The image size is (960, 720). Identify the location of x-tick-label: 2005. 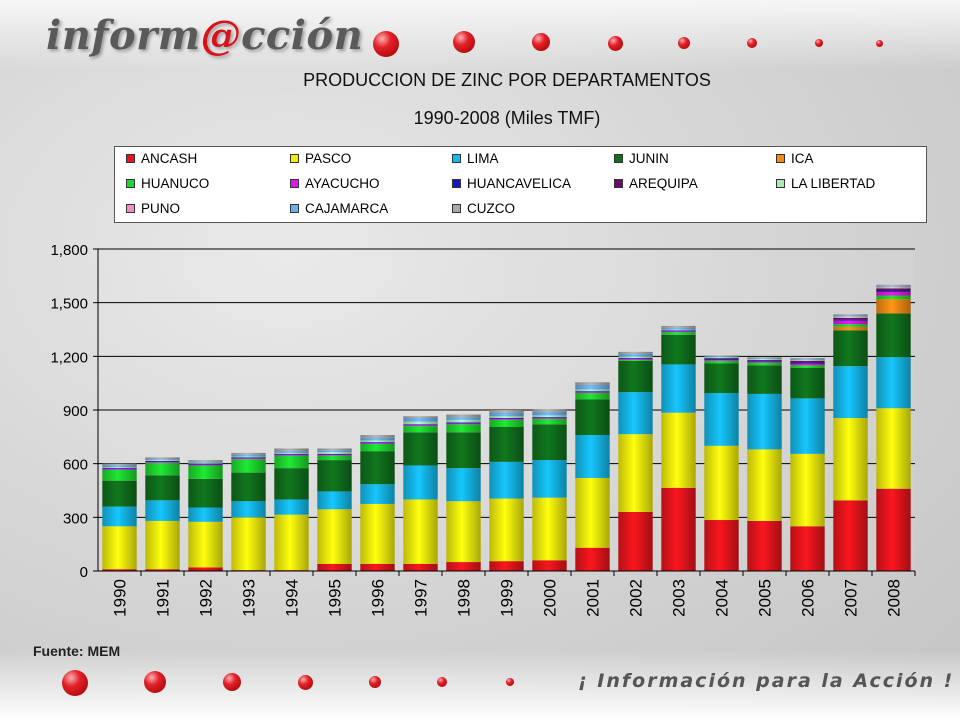
(765, 598).